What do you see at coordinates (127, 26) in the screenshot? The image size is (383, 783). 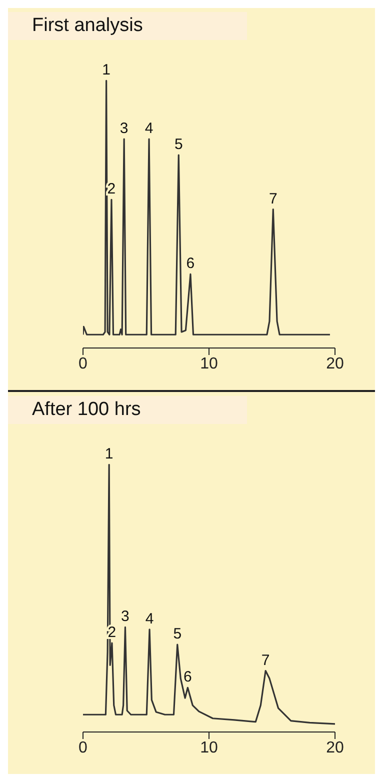 I see `chart-title: First analysis` at bounding box center [127, 26].